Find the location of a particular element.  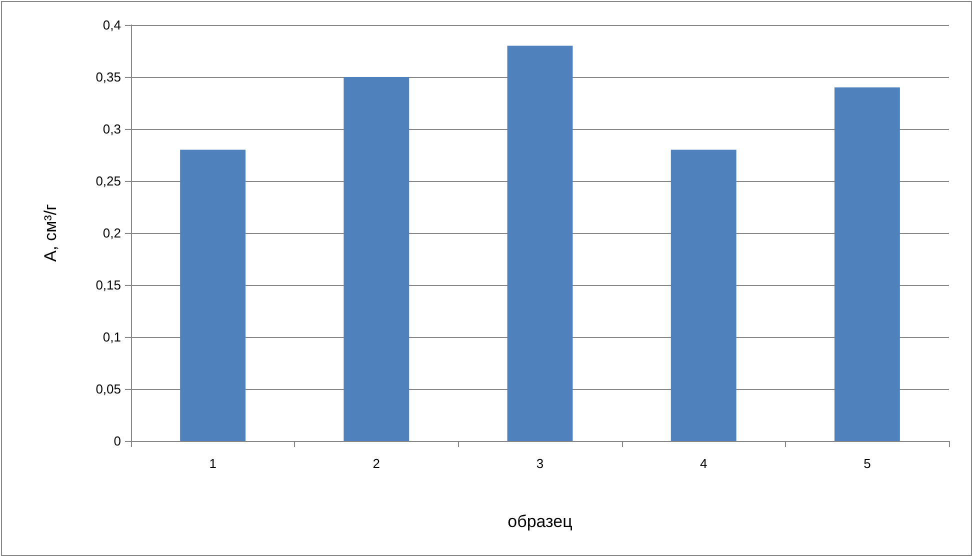

y-tick-label: 0,1 is located at coordinates (111, 337).